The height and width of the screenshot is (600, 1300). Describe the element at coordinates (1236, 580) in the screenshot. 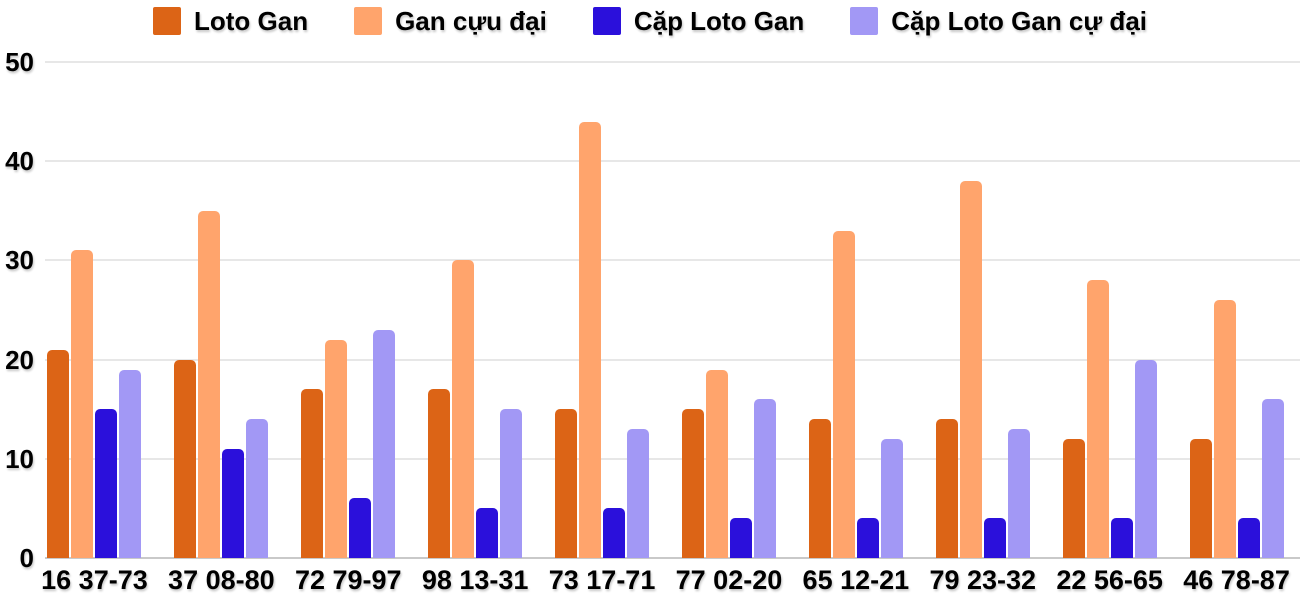

I see `x-axis-category-label: 46 78-87` at that location.